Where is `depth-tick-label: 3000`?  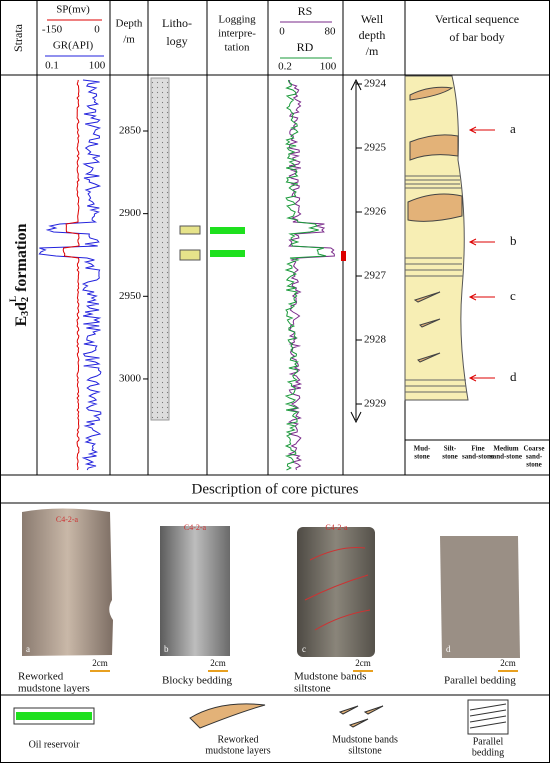 depth-tick-label: 3000 is located at coordinates (130, 378).